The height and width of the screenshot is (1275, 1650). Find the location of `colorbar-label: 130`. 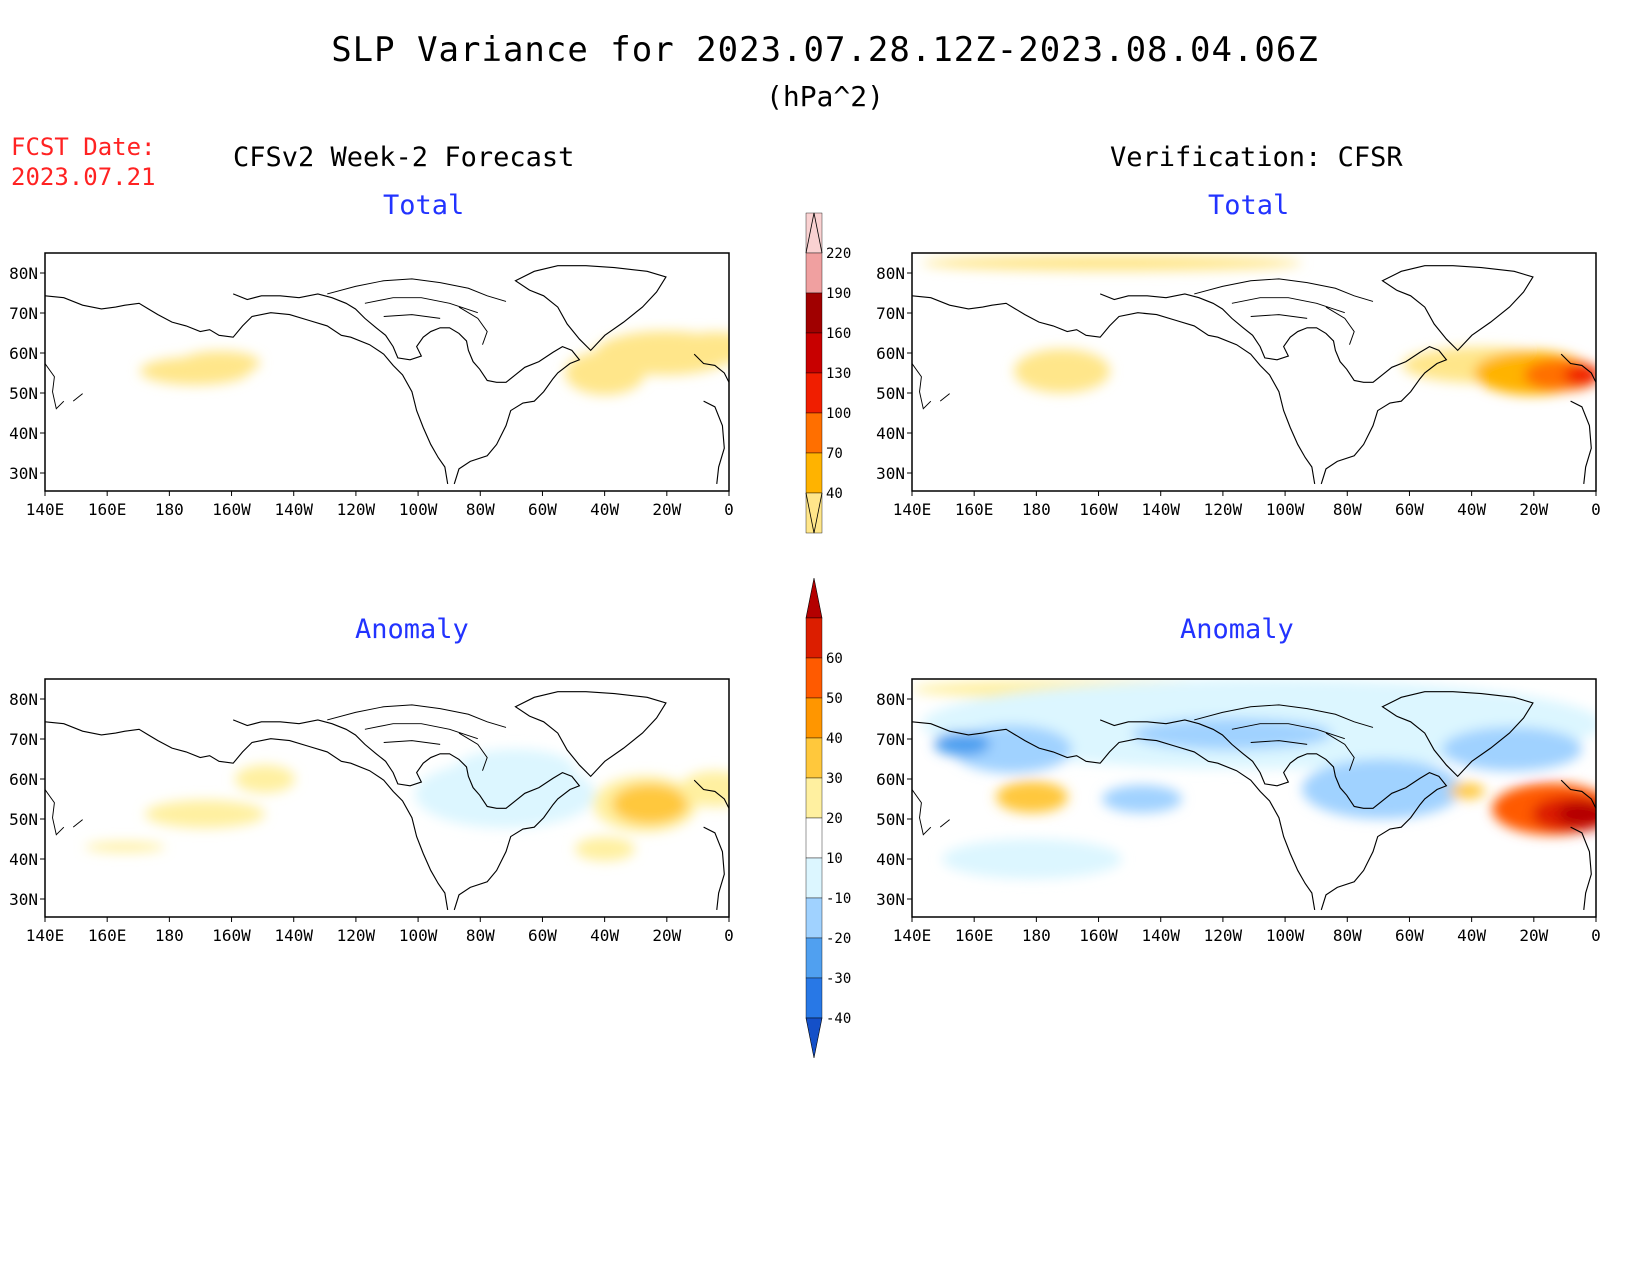

colorbar-label: 130 is located at coordinates (838, 374).